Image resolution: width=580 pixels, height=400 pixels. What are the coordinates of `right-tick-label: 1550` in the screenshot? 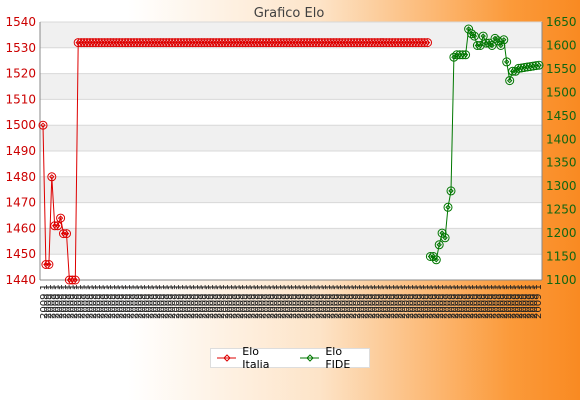 It's located at (561, 69).